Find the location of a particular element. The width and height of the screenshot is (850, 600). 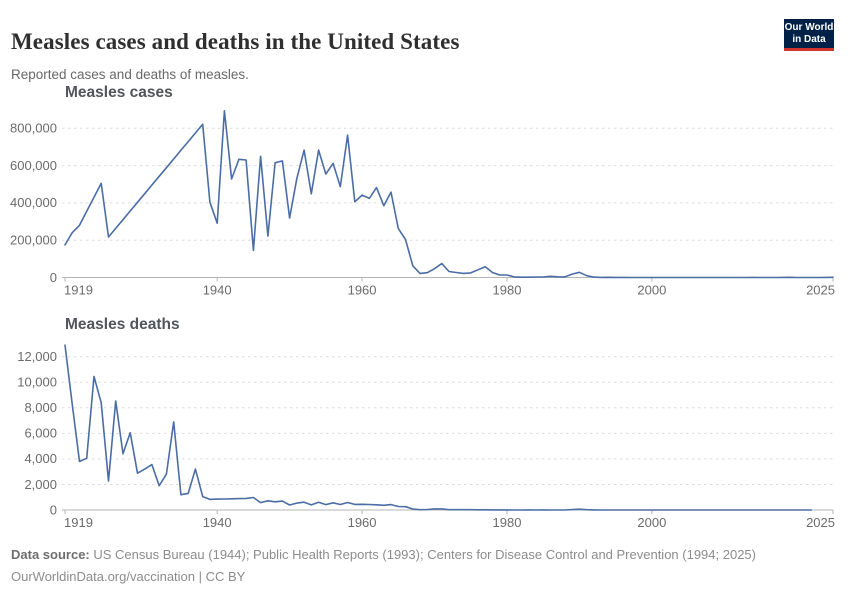

data-source-label: Data source: is located at coordinates (50, 554).